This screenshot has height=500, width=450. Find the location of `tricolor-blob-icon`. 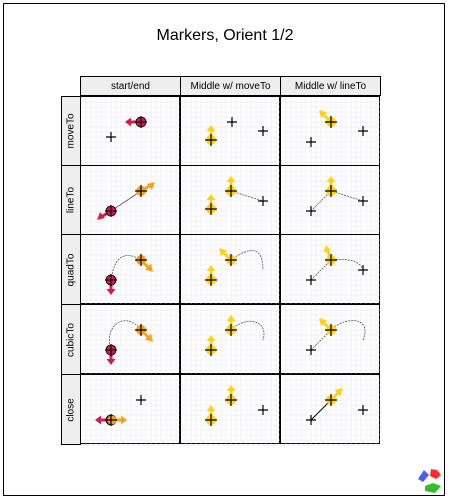

tricolor-blob-icon is located at coordinates (429, 481).